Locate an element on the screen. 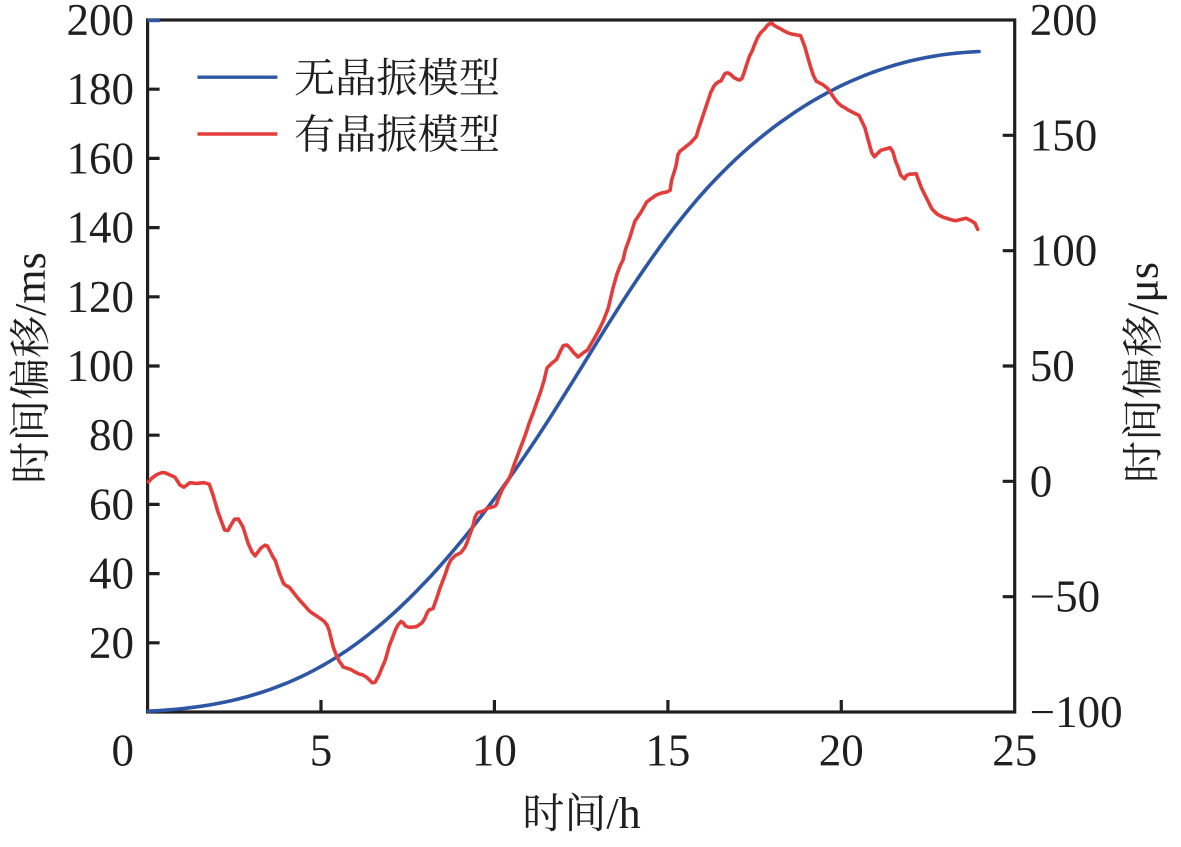  svg-text: 15 is located at coordinates (667, 750).